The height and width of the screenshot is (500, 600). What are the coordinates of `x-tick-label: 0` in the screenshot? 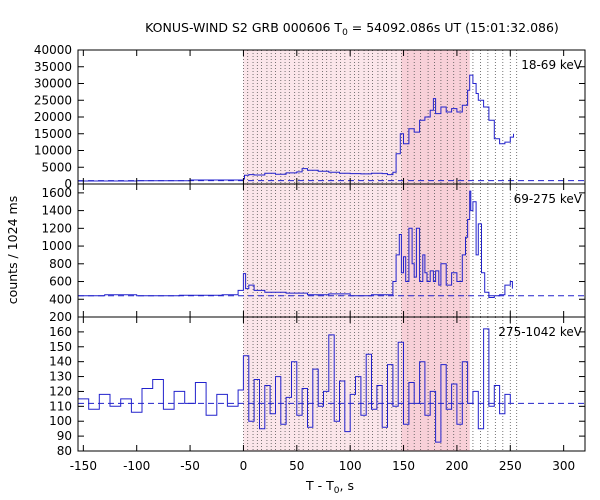 It's located at (244, 466).